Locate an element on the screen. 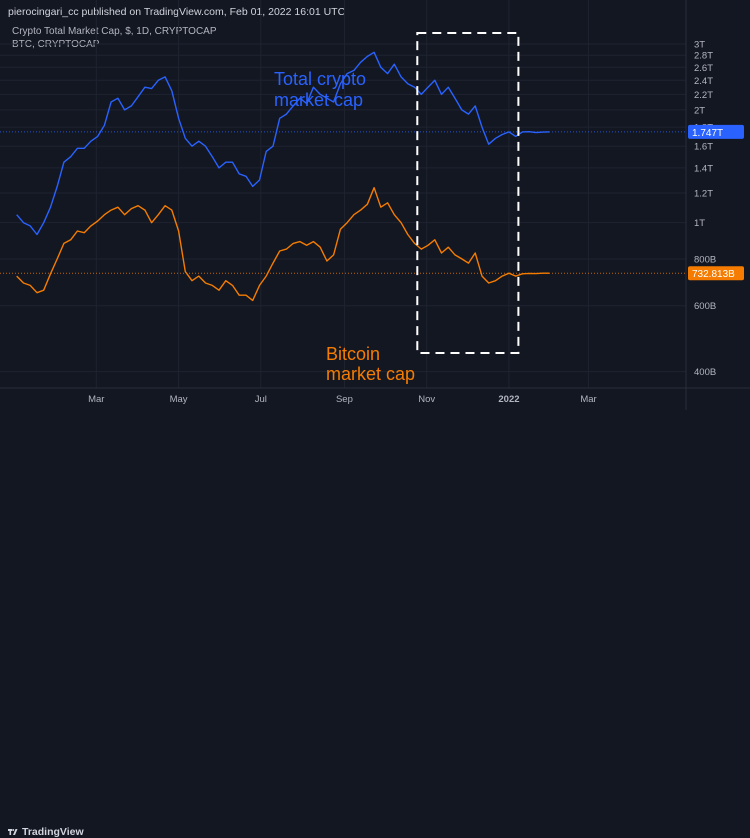 Image resolution: width=750 pixels, height=838 pixels. last-value-label: 732.813B is located at coordinates (713, 274).